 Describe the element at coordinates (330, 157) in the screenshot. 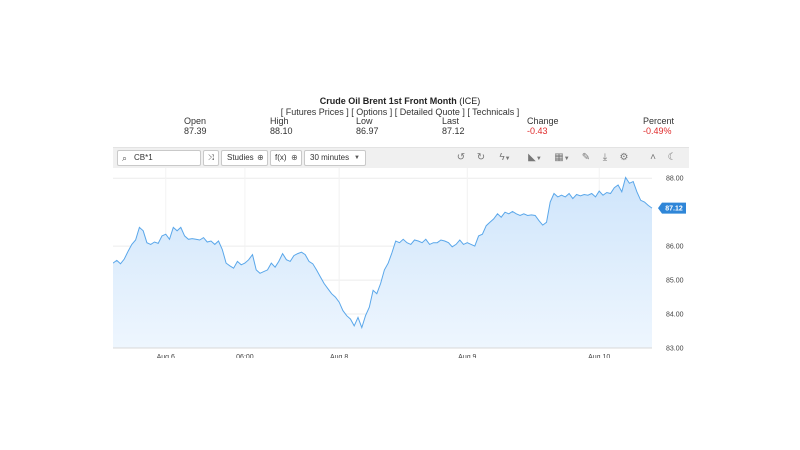

I see `interval-value: 30 minutes` at that location.